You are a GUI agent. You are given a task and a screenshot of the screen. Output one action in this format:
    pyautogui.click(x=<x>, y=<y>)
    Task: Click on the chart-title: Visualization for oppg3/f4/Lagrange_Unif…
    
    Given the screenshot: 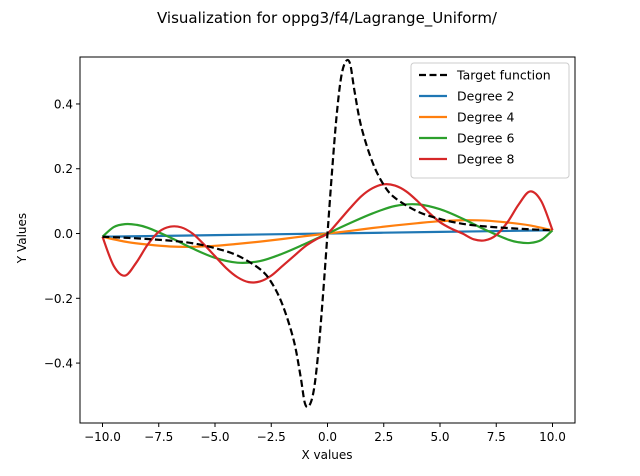 What is the action you would take?
    pyautogui.click(x=327, y=18)
    